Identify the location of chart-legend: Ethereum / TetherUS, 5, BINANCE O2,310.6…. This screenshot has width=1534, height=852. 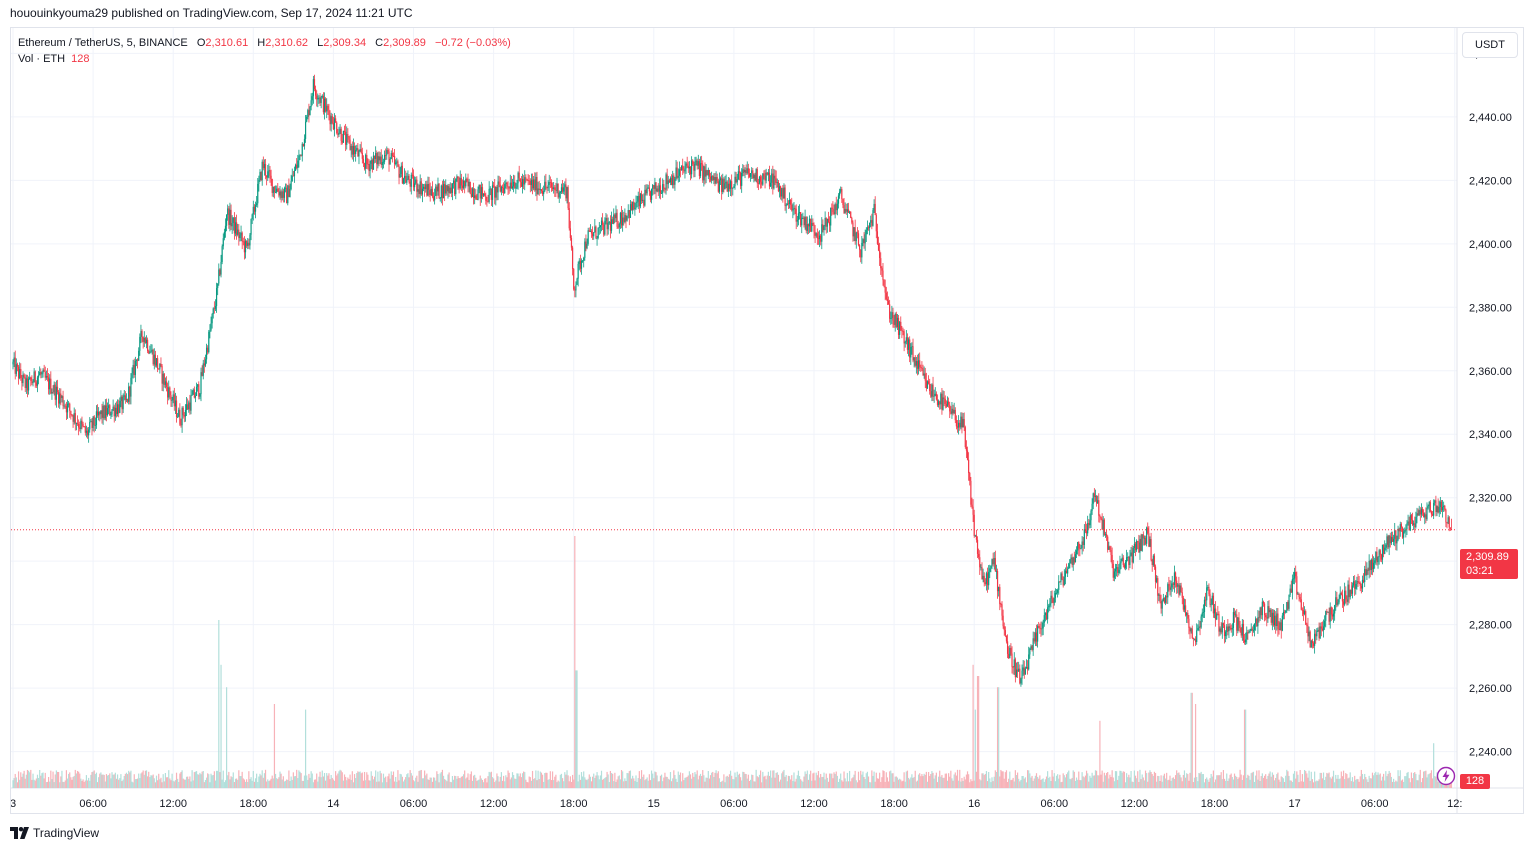
(264, 51).